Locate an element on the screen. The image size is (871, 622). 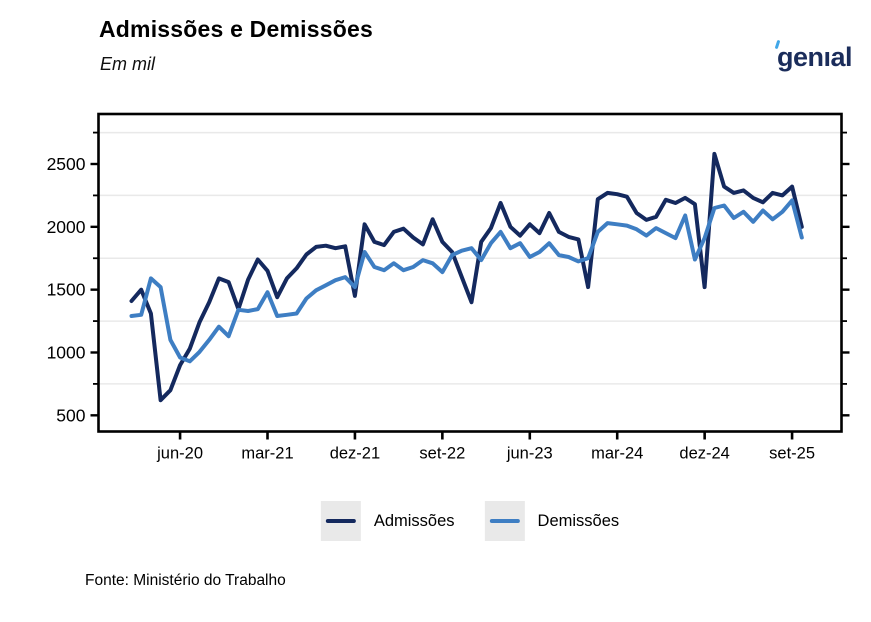
chart-title: Admissões e Demissões is located at coordinates (236, 29).